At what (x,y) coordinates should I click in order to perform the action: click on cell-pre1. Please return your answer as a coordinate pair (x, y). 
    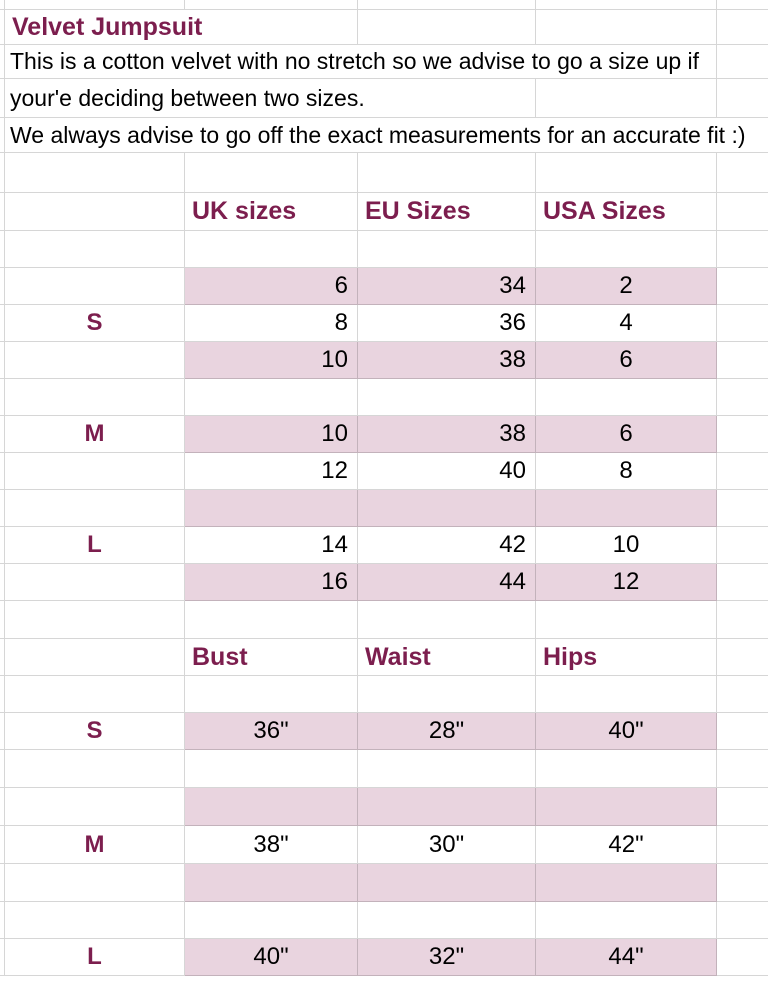
    Looking at the image, I should click on (2, 5).